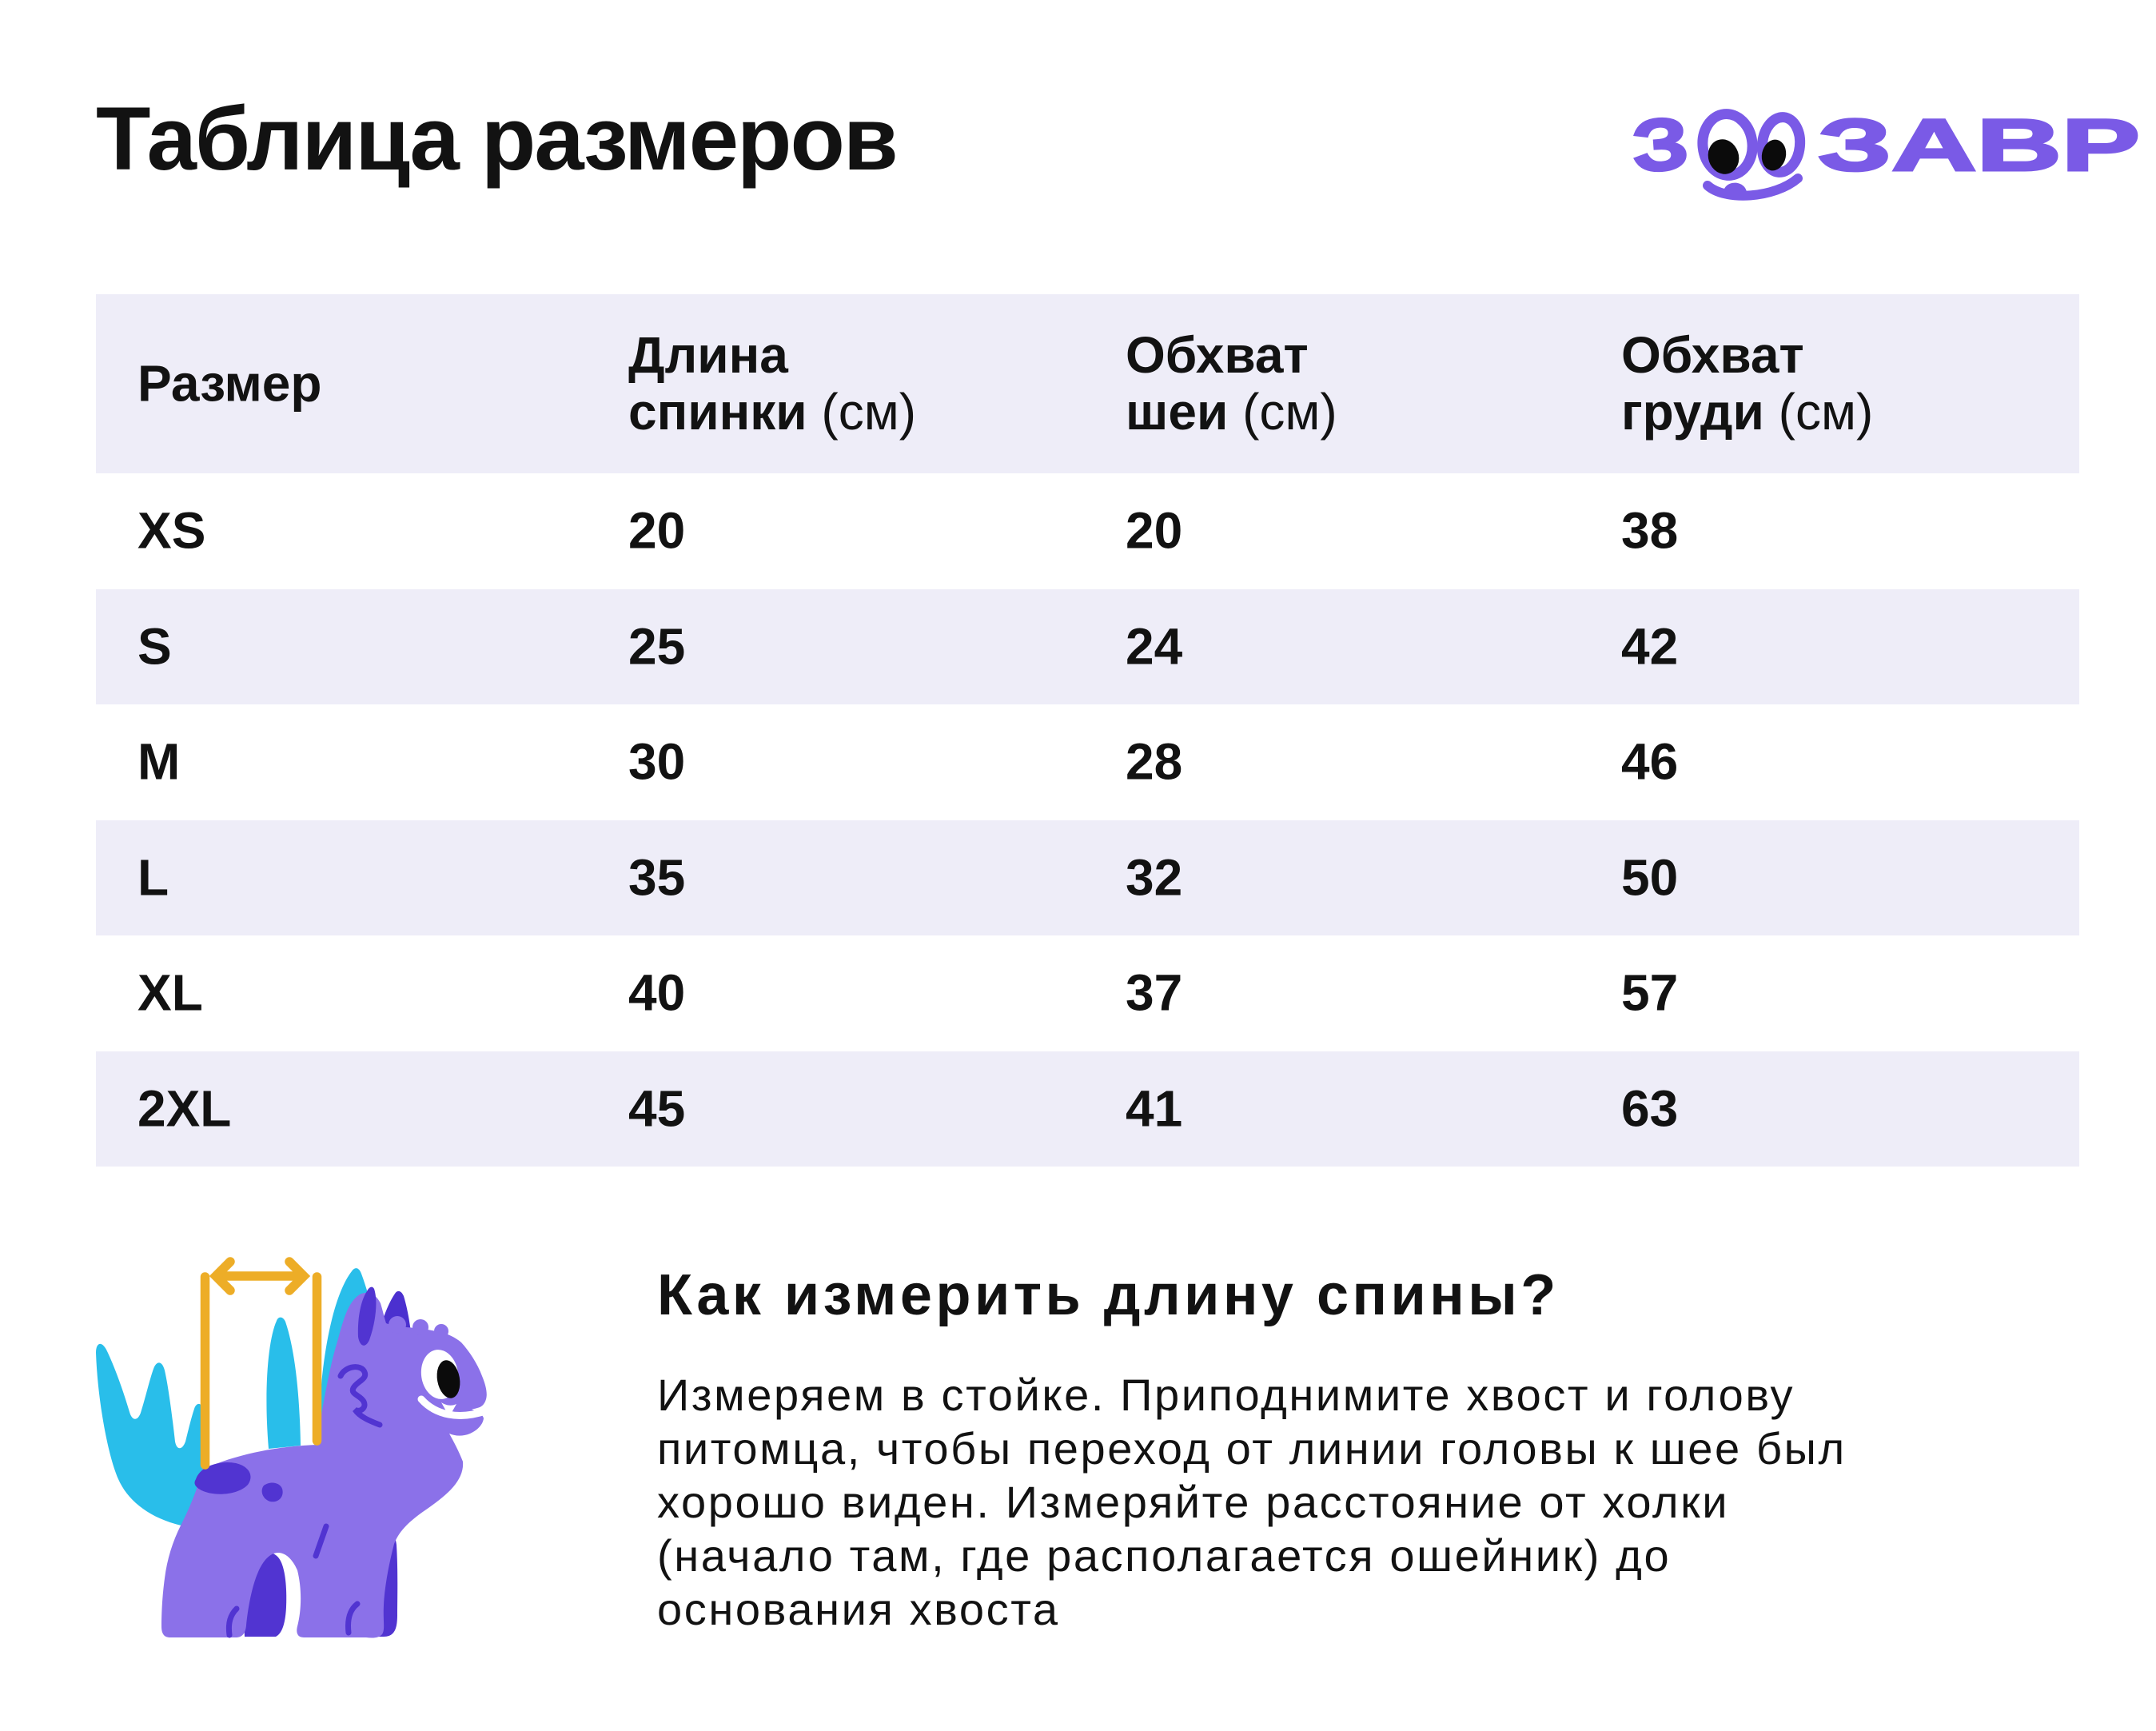 The width and height of the screenshot is (2156, 1731). I want to click on column-label: Размер, so click(230, 383).